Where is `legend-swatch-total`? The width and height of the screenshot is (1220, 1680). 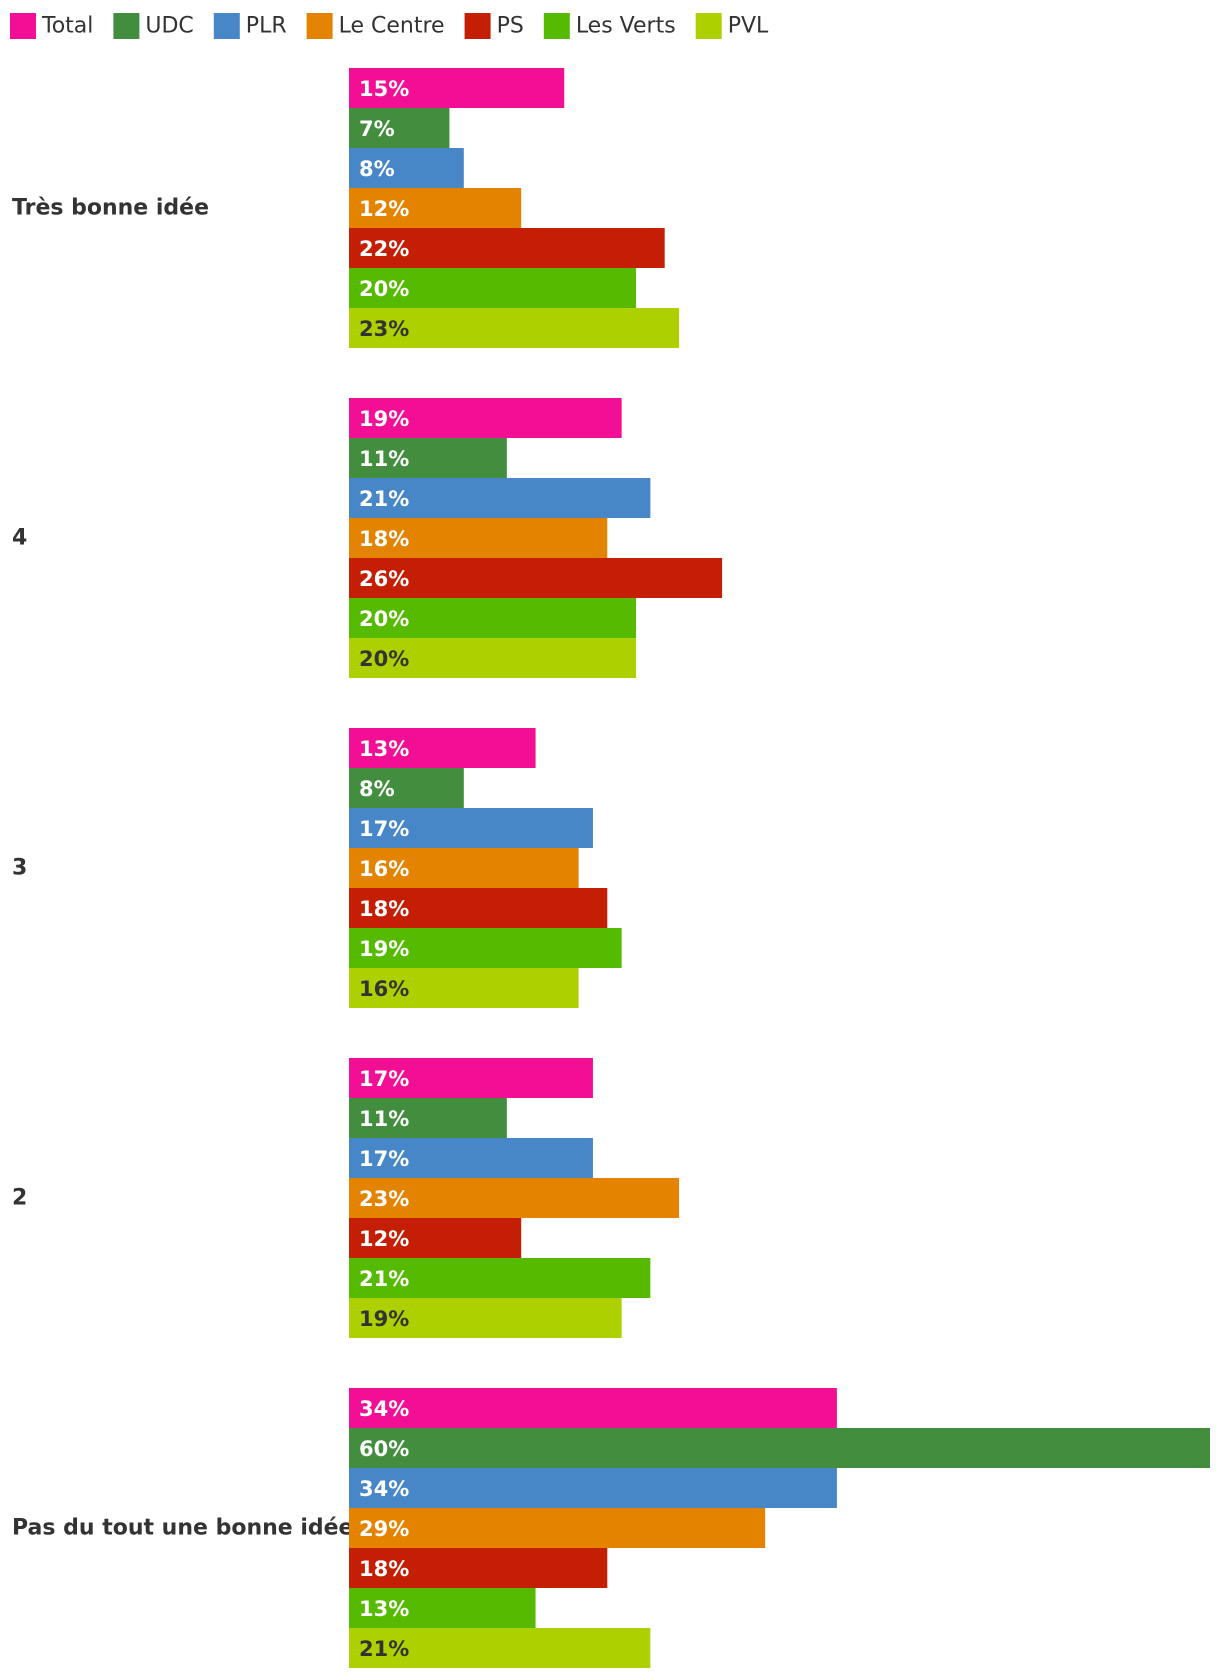
legend-swatch-total is located at coordinates (23, 26).